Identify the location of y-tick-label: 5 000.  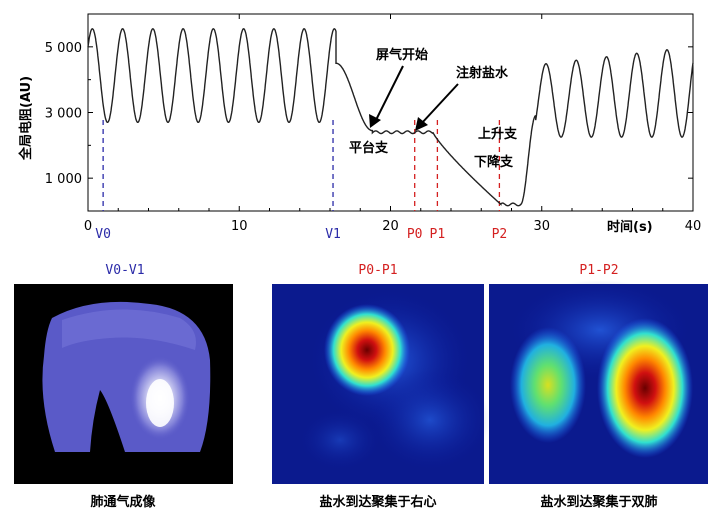
(63, 48).